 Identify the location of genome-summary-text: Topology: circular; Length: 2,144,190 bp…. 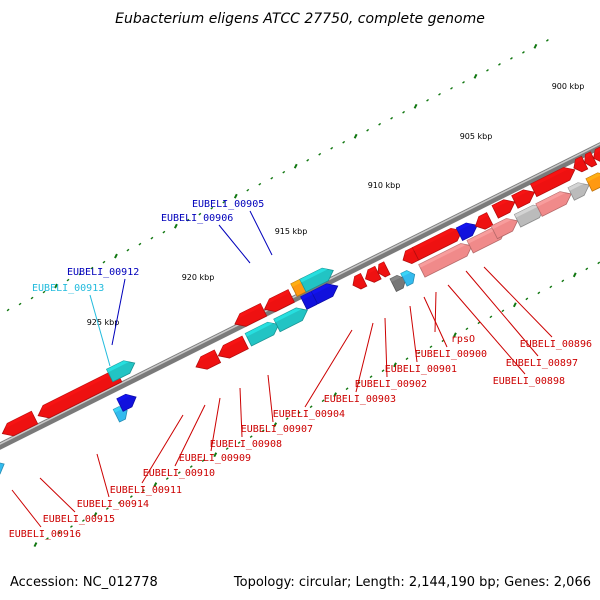
(412, 582).